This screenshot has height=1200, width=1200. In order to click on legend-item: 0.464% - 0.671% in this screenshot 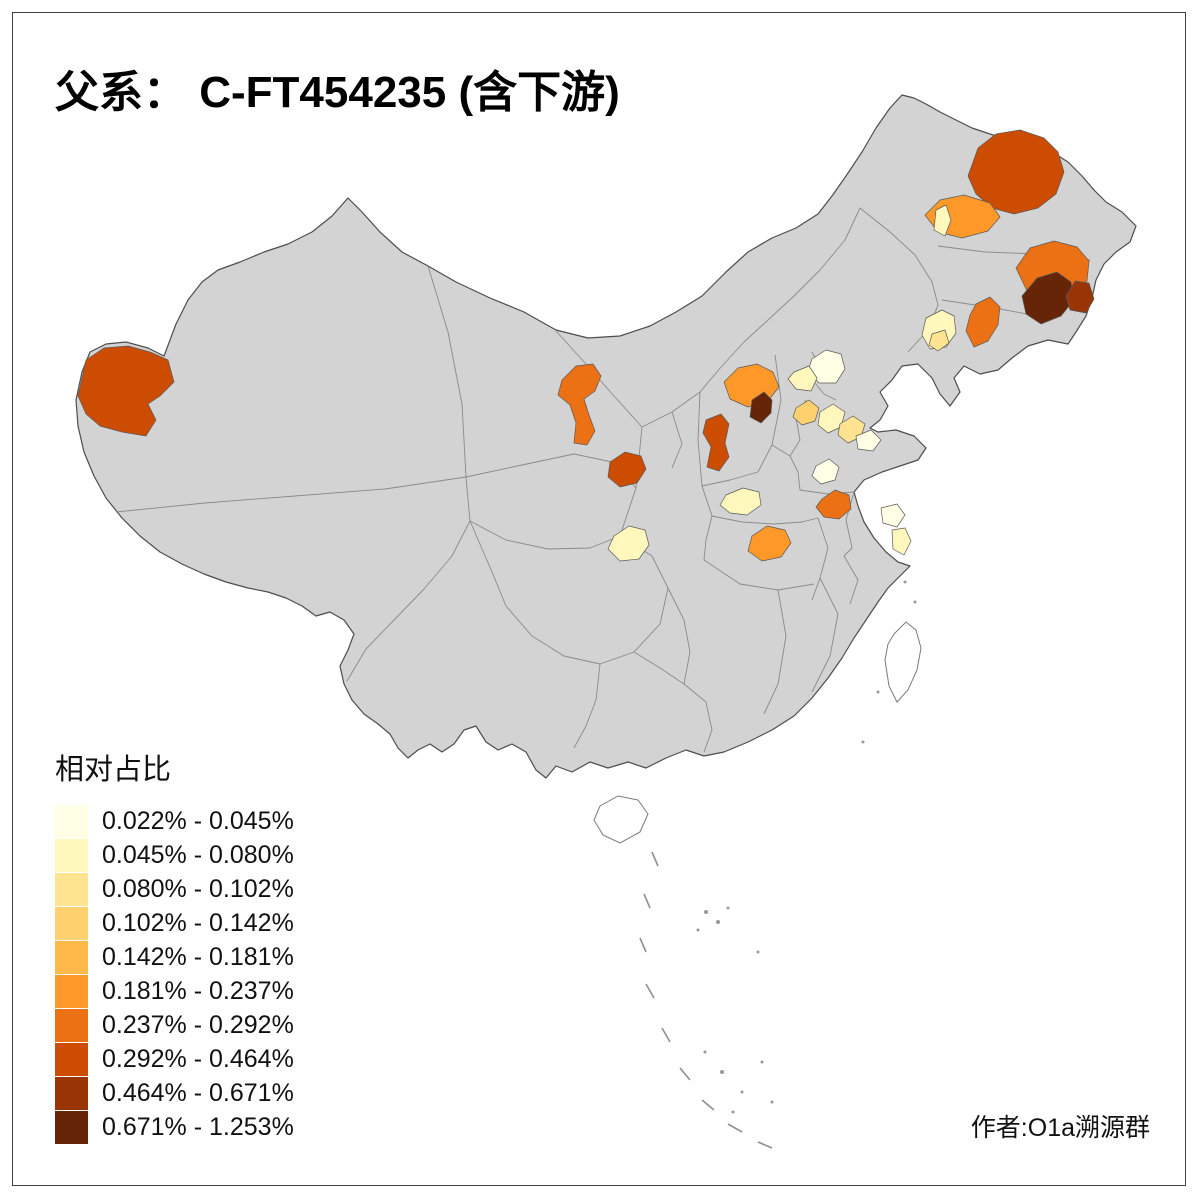, I will do `click(174, 1093)`.